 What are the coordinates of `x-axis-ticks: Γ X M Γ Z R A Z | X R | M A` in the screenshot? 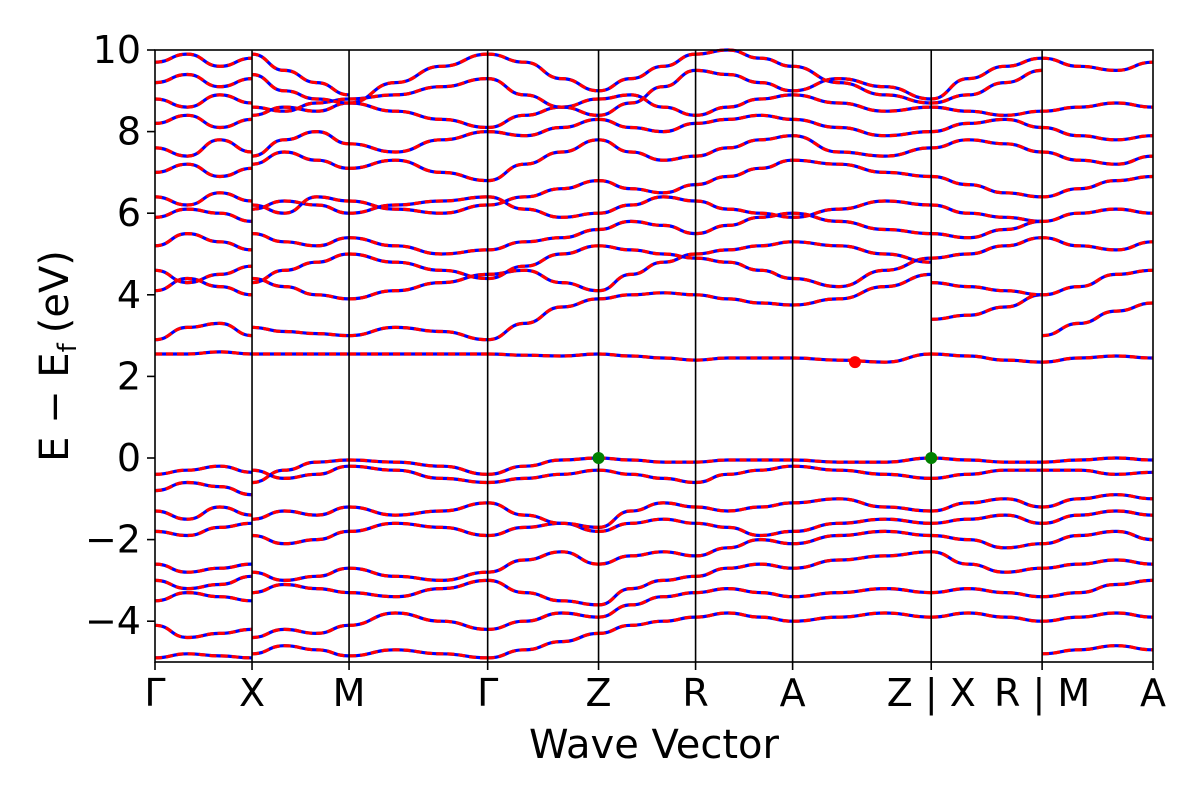 It's located at (655, 689).